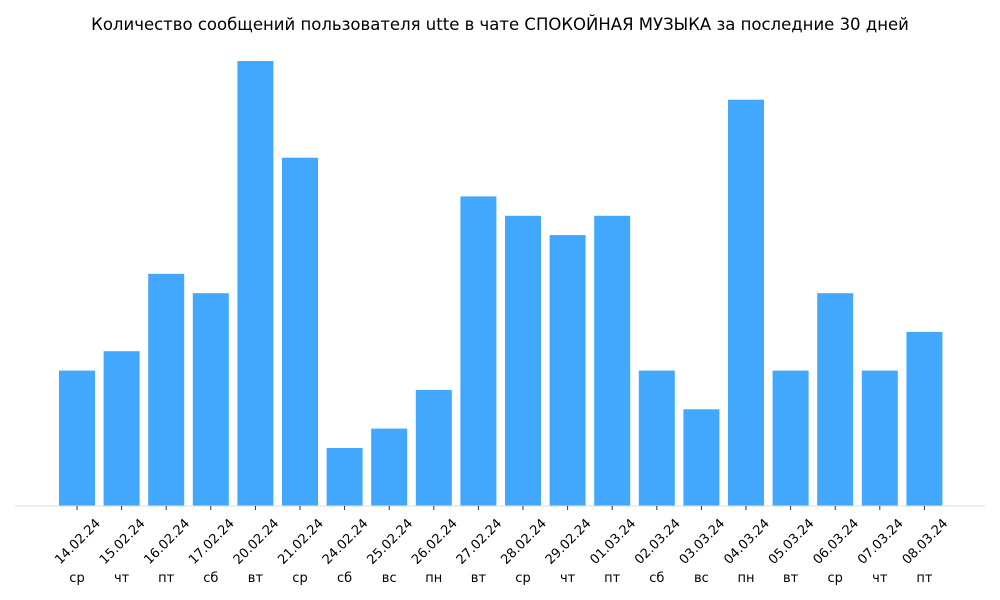 Image resolution: width=1000 pixels, height=600 pixels. Describe the element at coordinates (344, 477) in the screenshot. I see `bar-24.02.24` at that location.